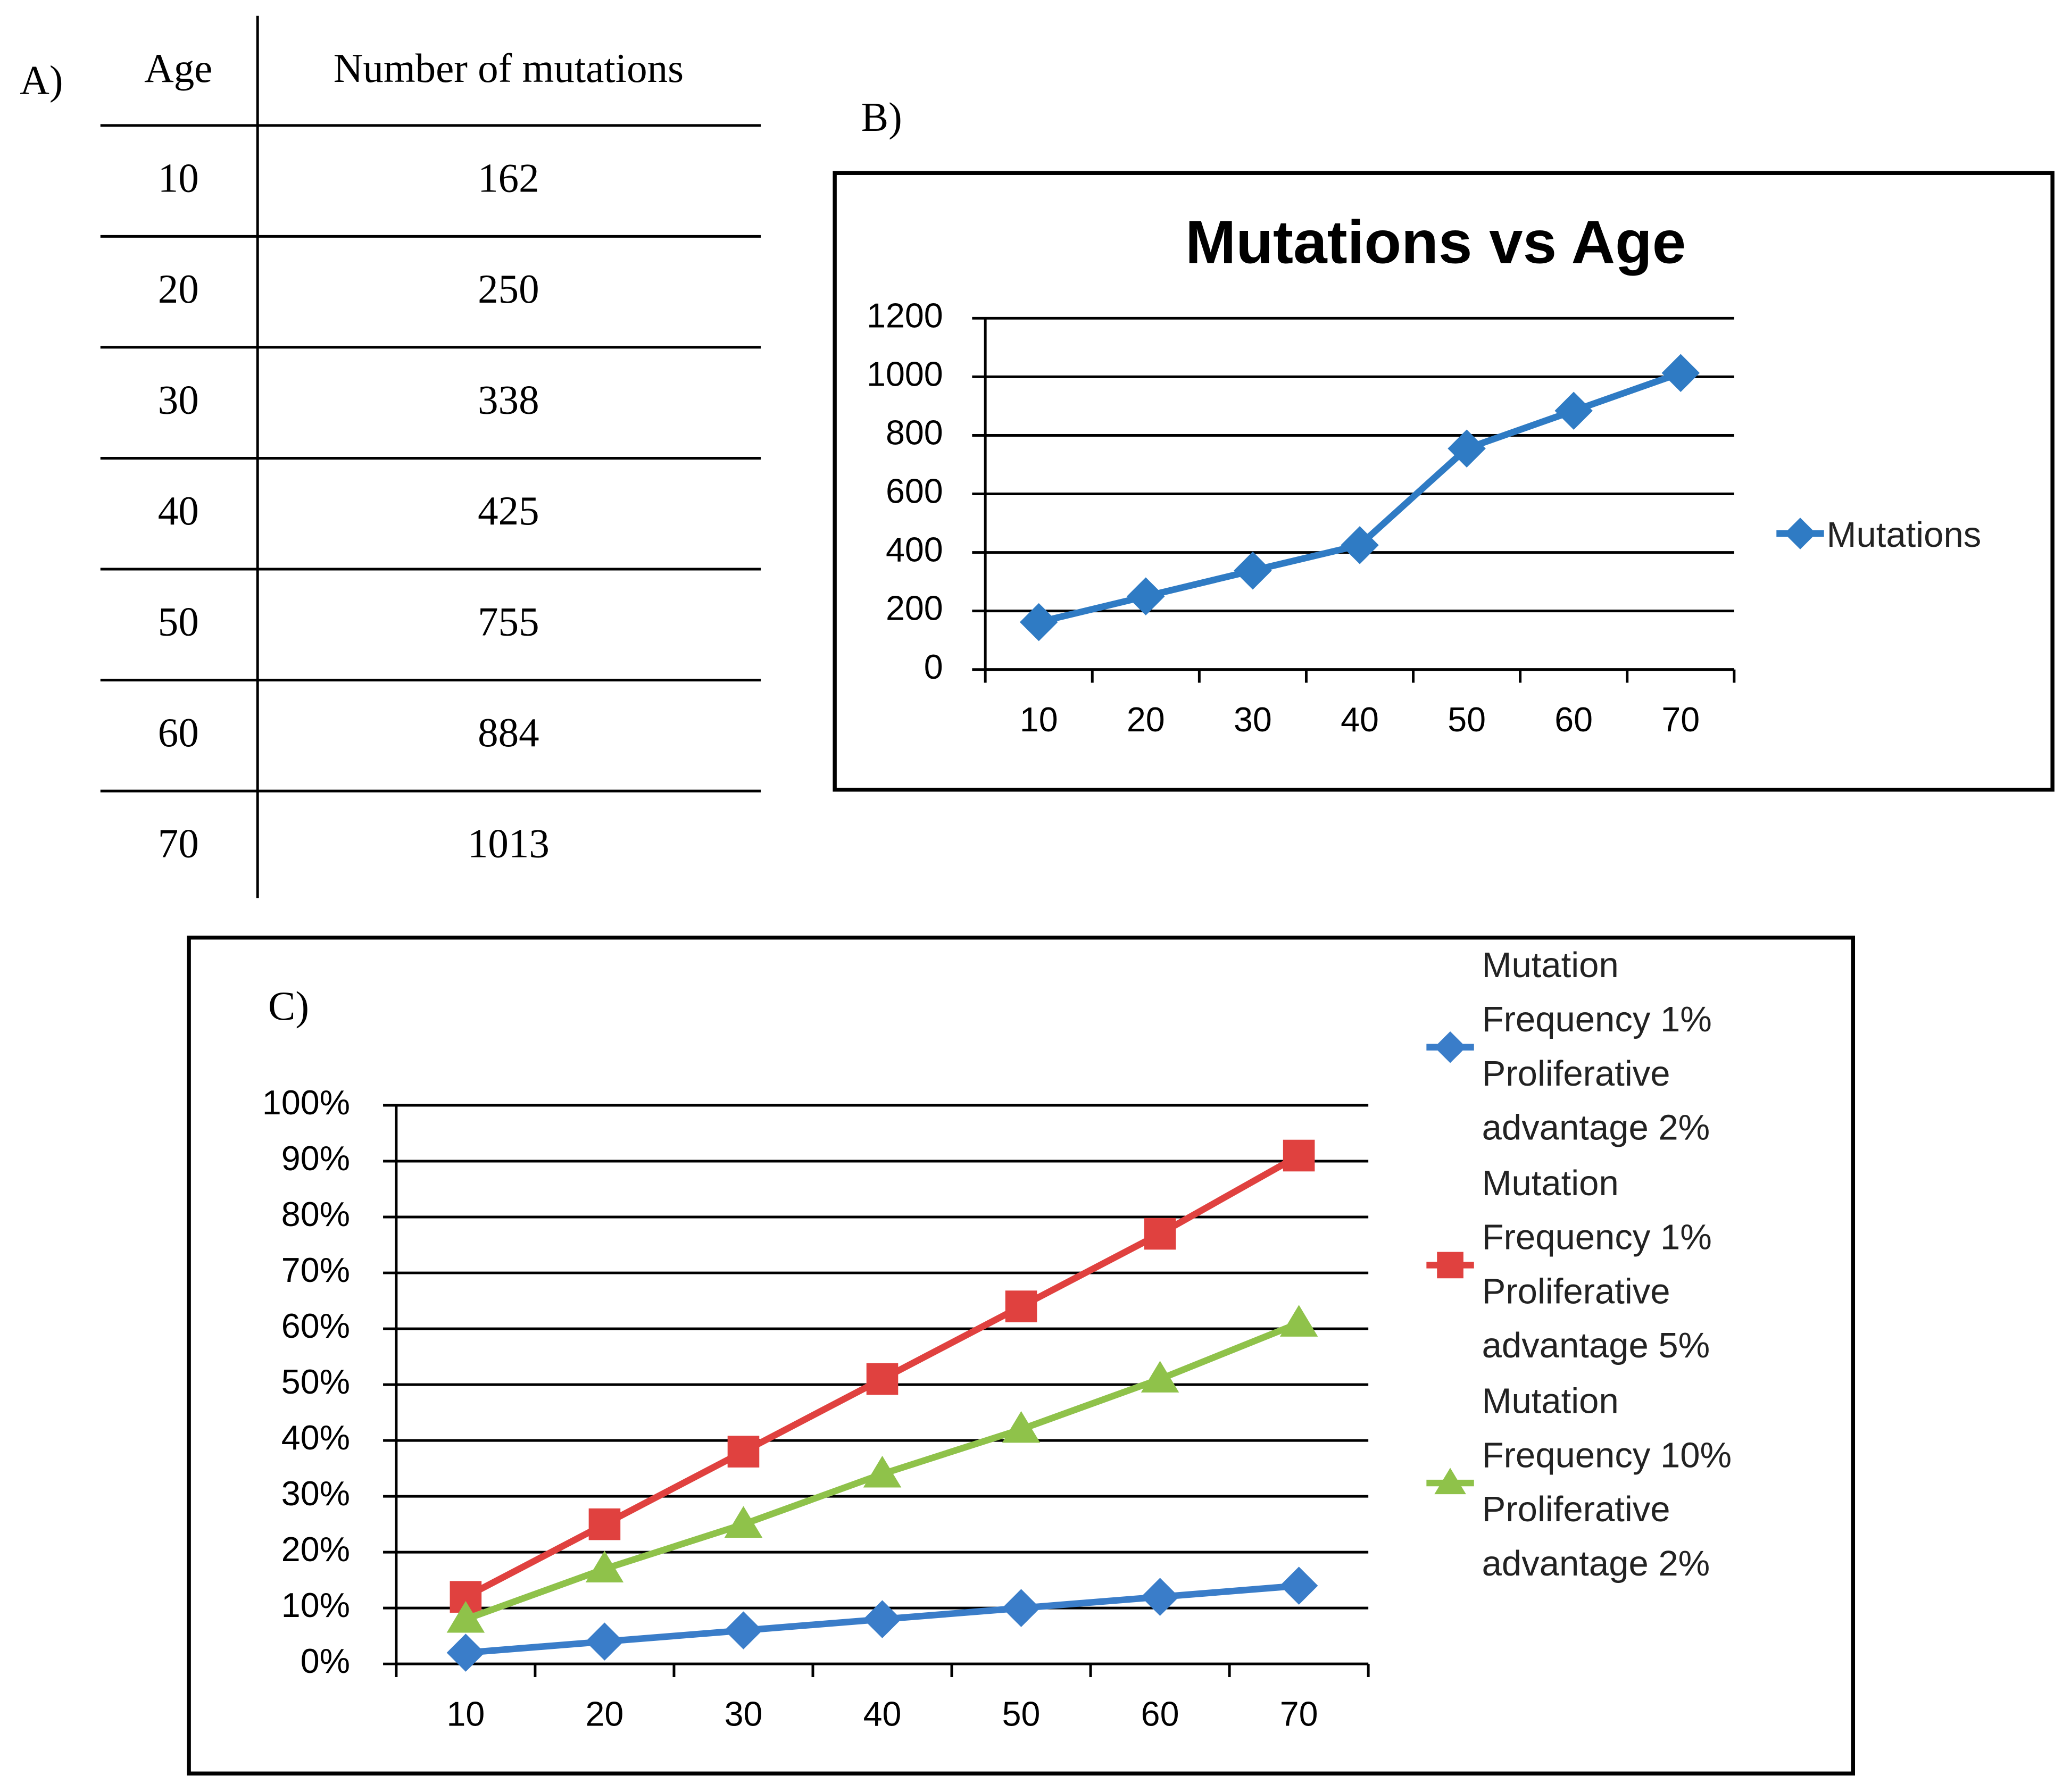  What do you see at coordinates (179, 511) in the screenshot?
I see `table-cell: 40` at bounding box center [179, 511].